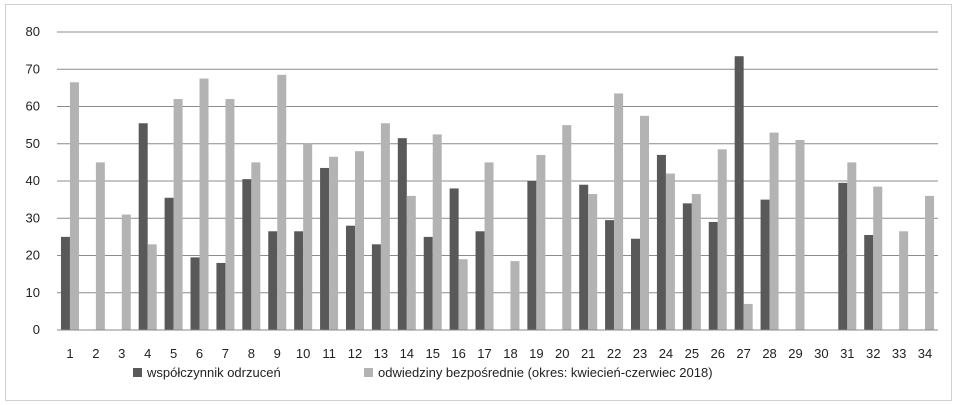  I want to click on x-tick-label: 10, so click(303, 353).